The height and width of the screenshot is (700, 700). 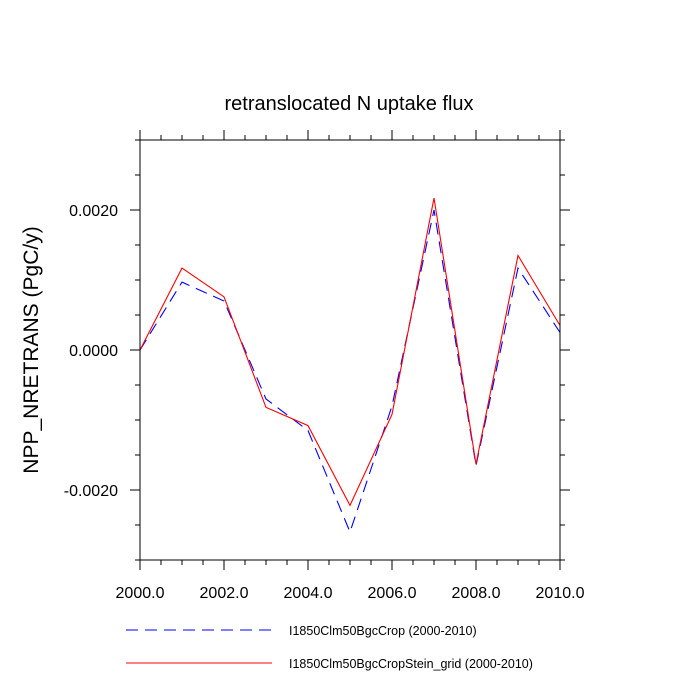 What do you see at coordinates (308, 593) in the screenshot?
I see `x-tick-label: 2004.0` at bounding box center [308, 593].